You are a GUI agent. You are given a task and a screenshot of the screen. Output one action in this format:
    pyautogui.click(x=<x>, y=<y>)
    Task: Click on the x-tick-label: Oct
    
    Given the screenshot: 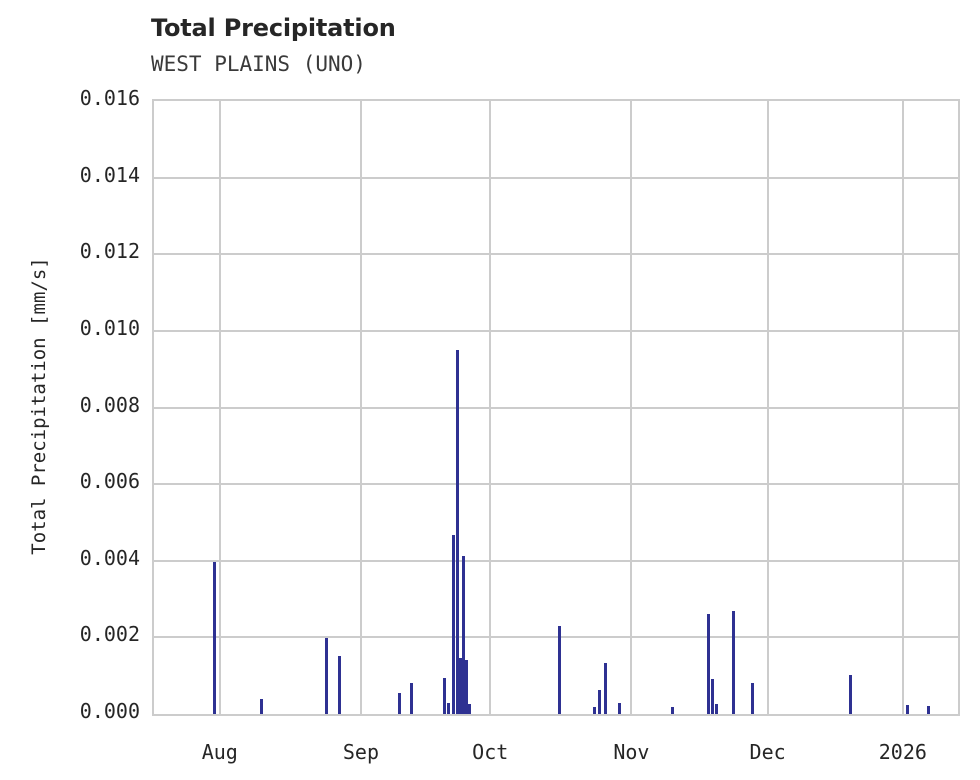 What is the action you would take?
    pyautogui.click(x=490, y=752)
    